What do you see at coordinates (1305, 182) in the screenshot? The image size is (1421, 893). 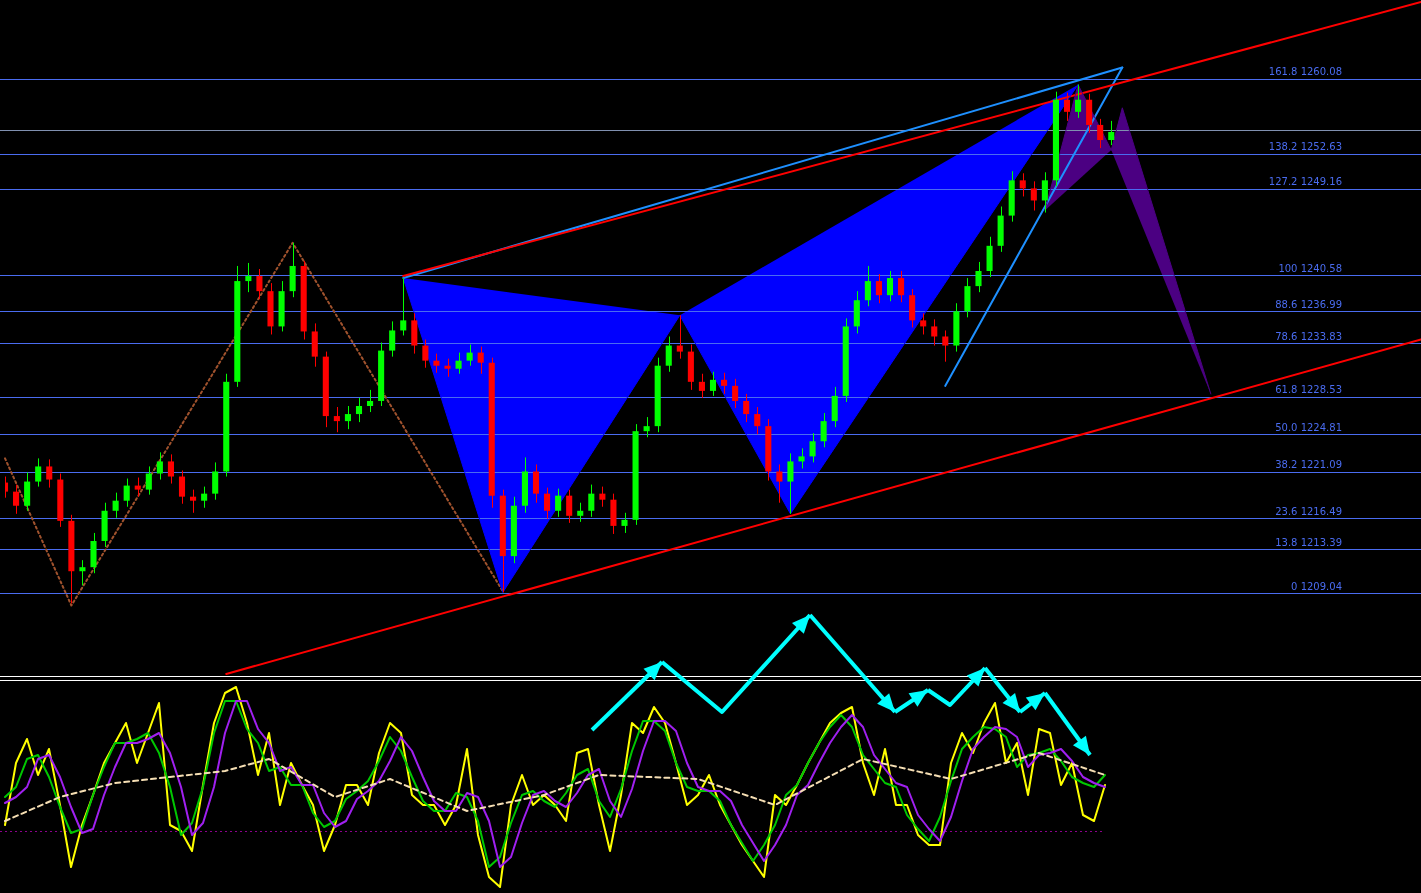 I see `ref-line-label: 127.2 1249.16` at bounding box center [1305, 182].